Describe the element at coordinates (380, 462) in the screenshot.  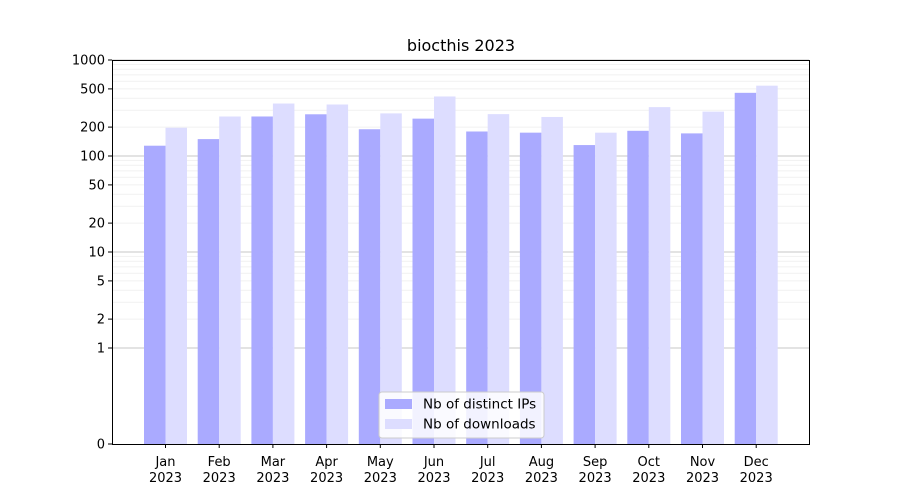
I see `x-tick-label-month: May` at that location.